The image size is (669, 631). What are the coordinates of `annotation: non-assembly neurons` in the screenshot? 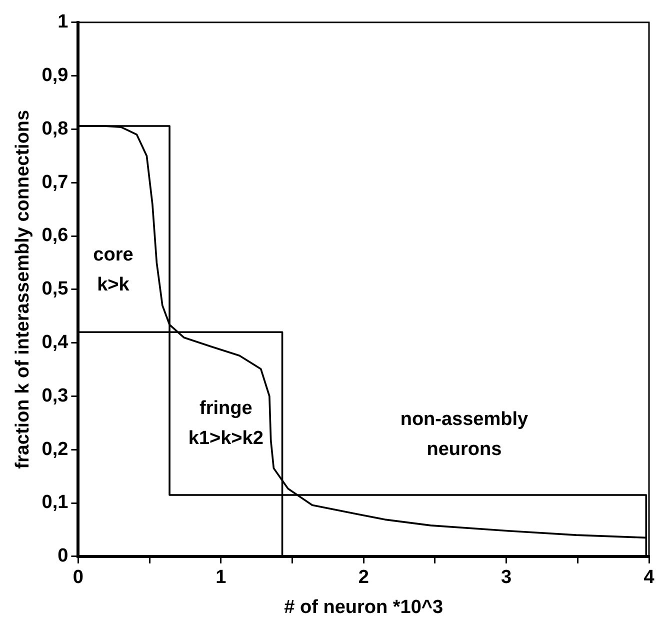 It's located at (464, 434).